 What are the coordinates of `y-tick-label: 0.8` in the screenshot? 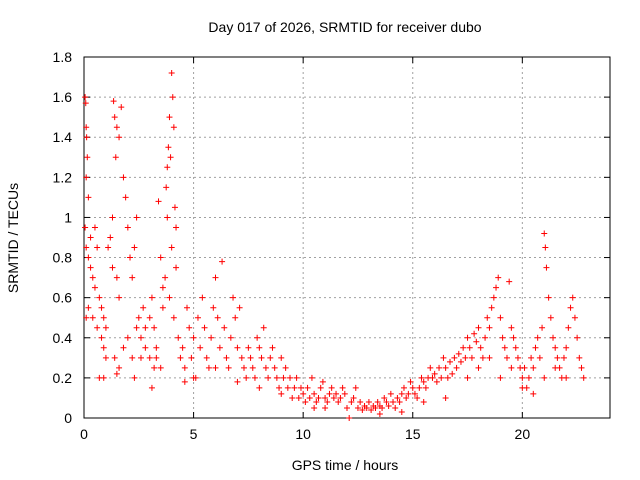 It's located at (63, 258).